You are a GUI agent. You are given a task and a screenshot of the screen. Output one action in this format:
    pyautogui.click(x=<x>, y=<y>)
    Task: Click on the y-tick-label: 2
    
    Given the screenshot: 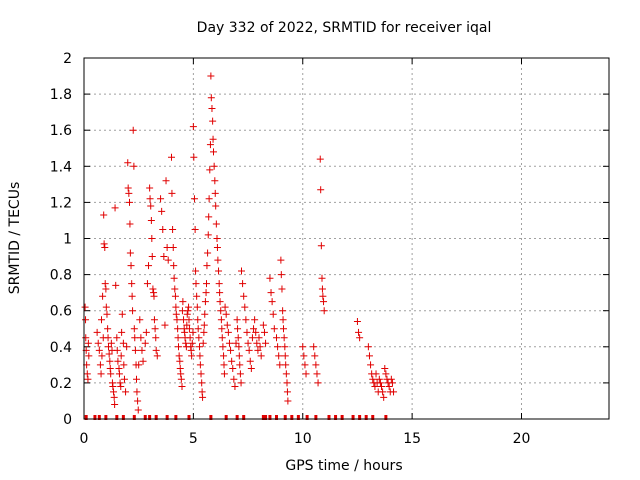 What is the action you would take?
    pyautogui.click(x=67, y=59)
    